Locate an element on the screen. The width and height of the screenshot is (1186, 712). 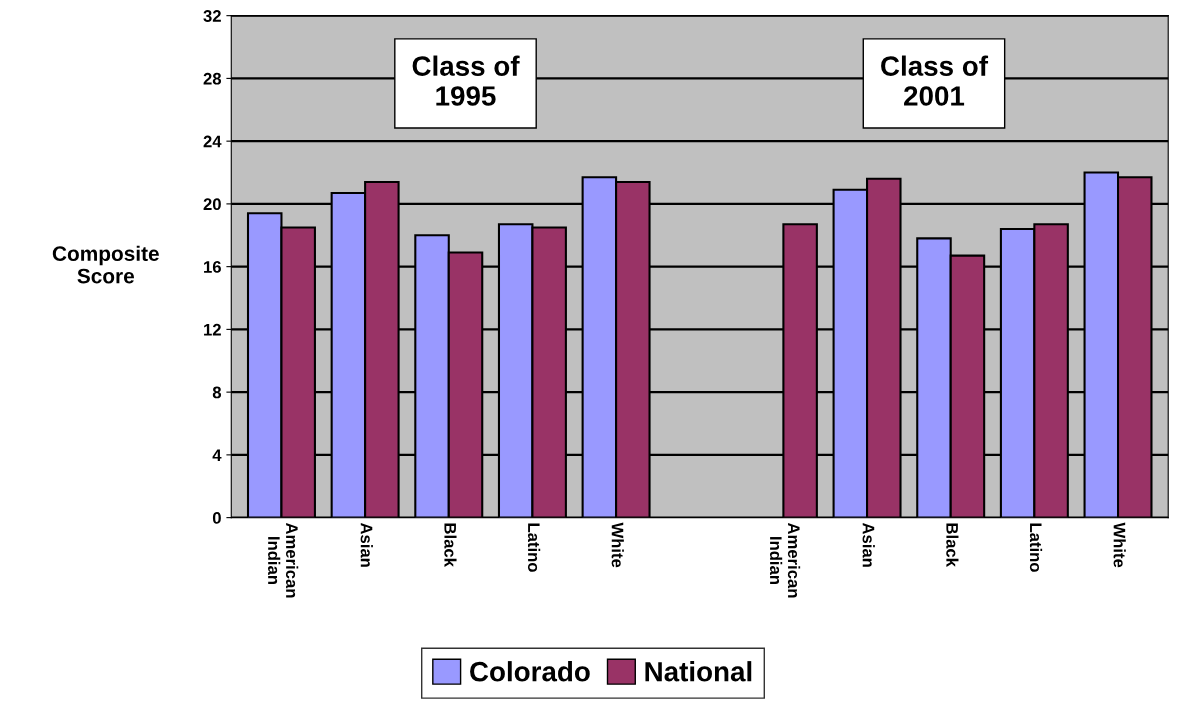
y-tick-label: 24 is located at coordinates (212, 141).